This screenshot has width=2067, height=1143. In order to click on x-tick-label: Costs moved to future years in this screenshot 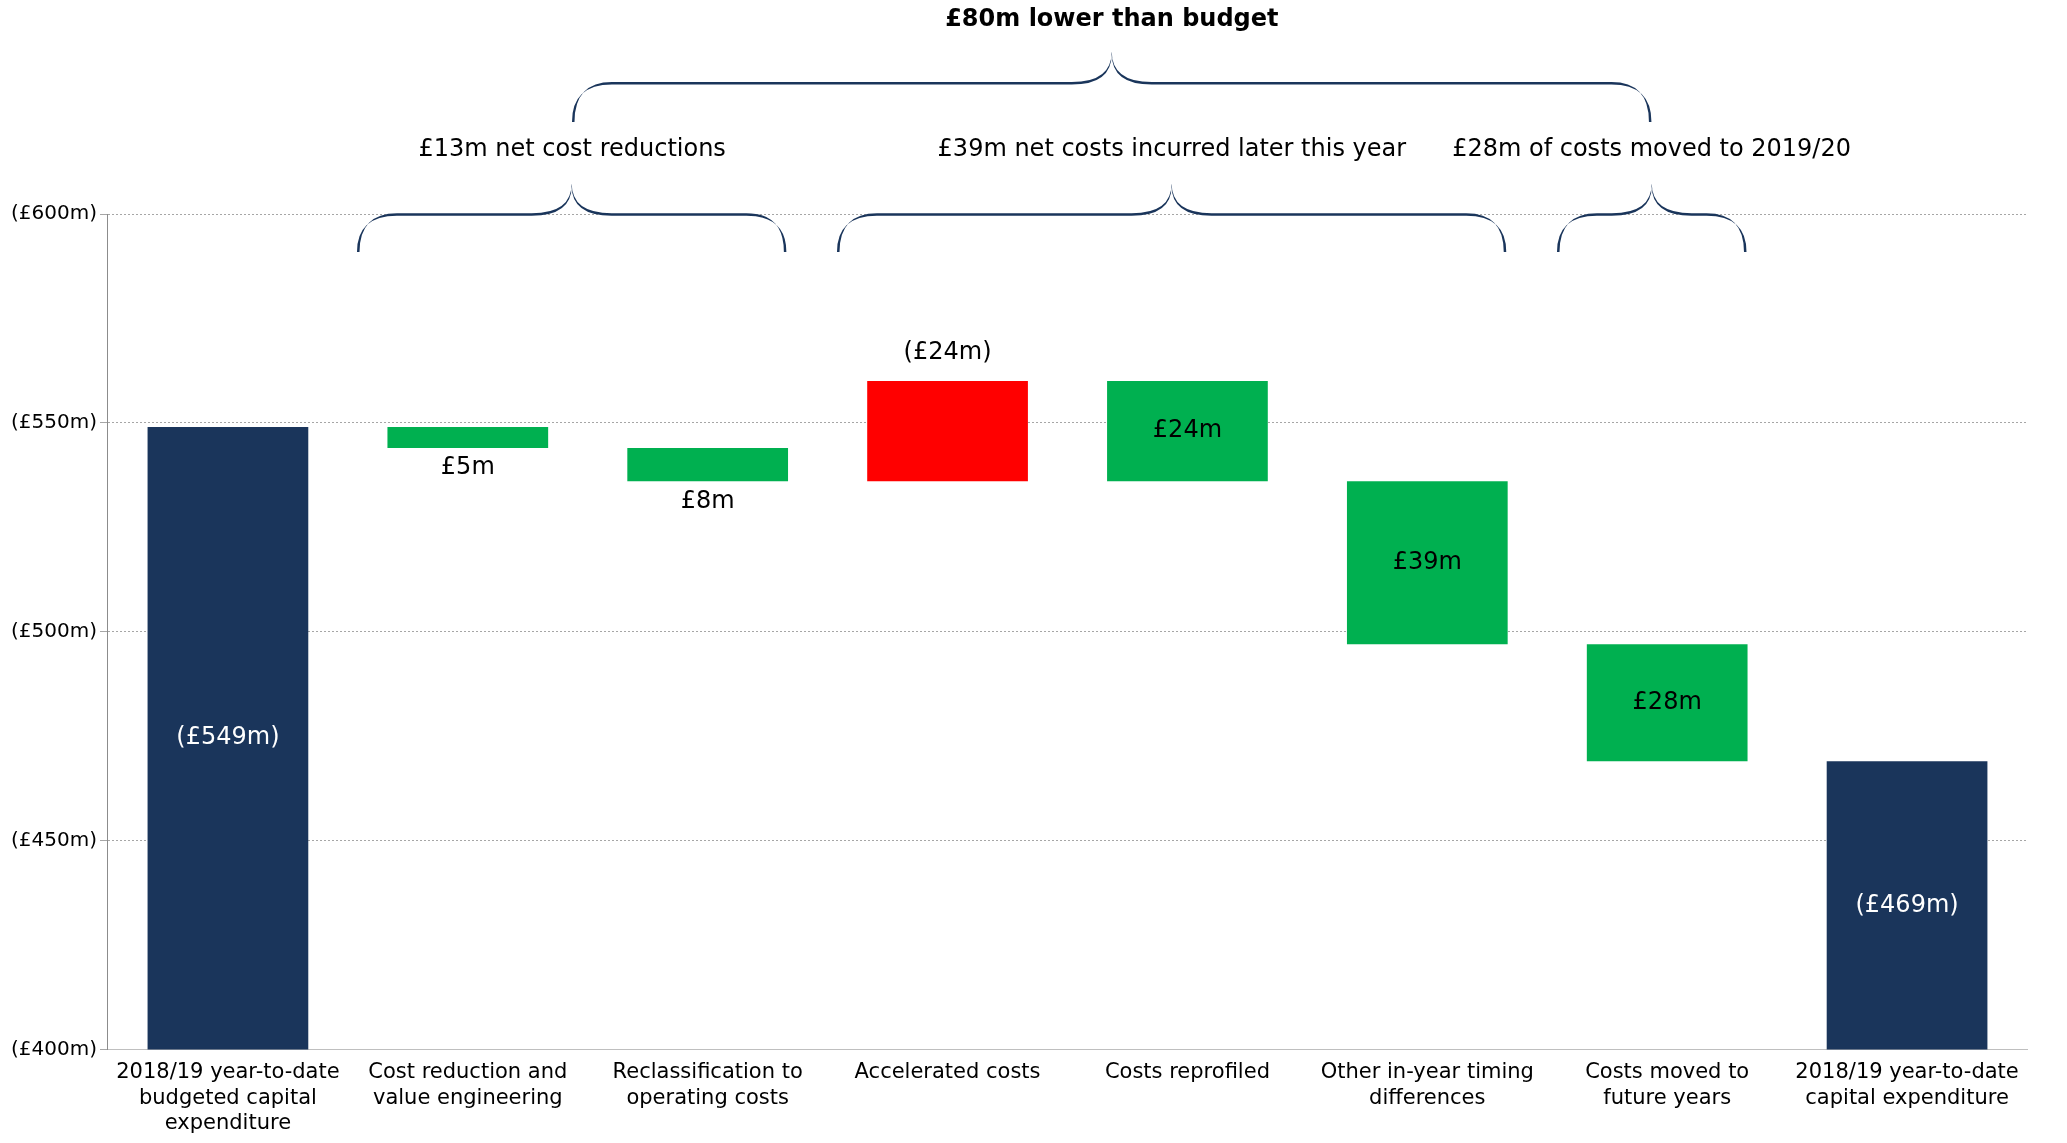, I will do `click(1667, 1084)`.